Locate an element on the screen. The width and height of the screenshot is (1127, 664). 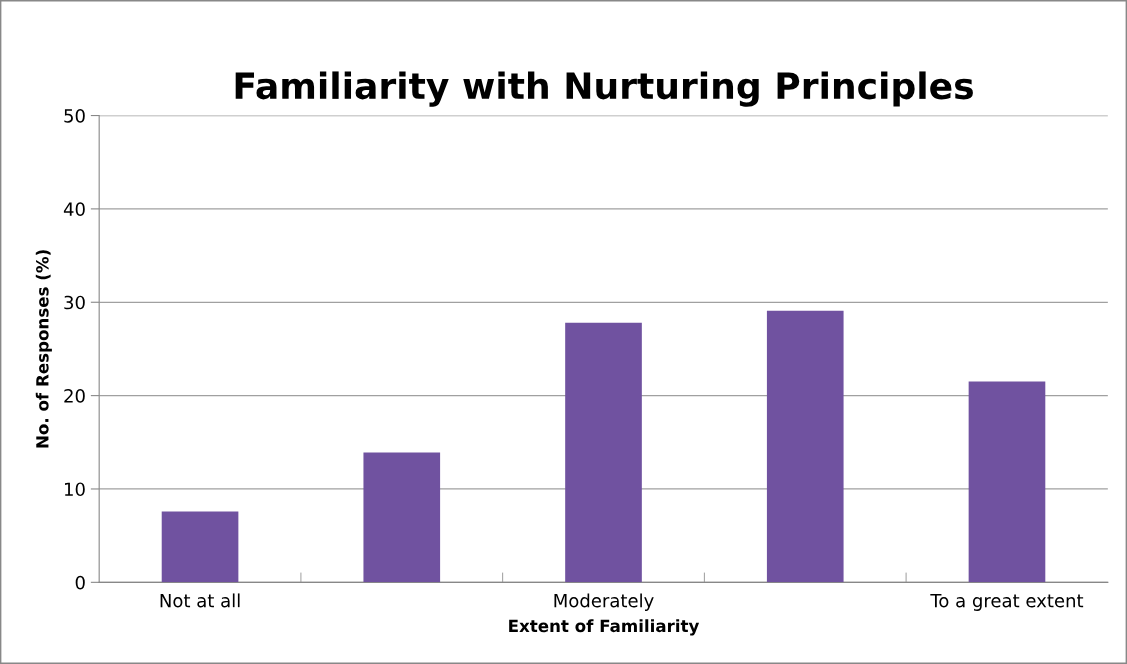
y-tick-label: 40 is located at coordinates (74, 209).